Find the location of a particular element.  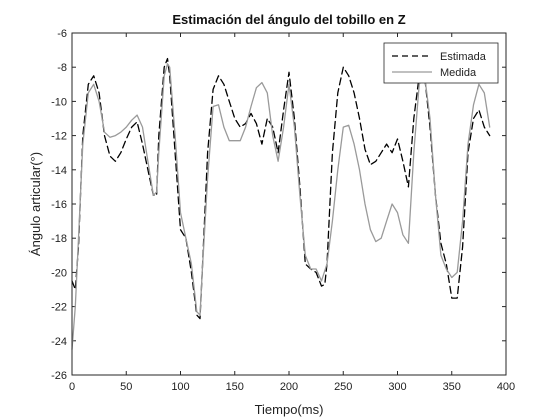

x-tick-label: 150 is located at coordinates (235, 387).